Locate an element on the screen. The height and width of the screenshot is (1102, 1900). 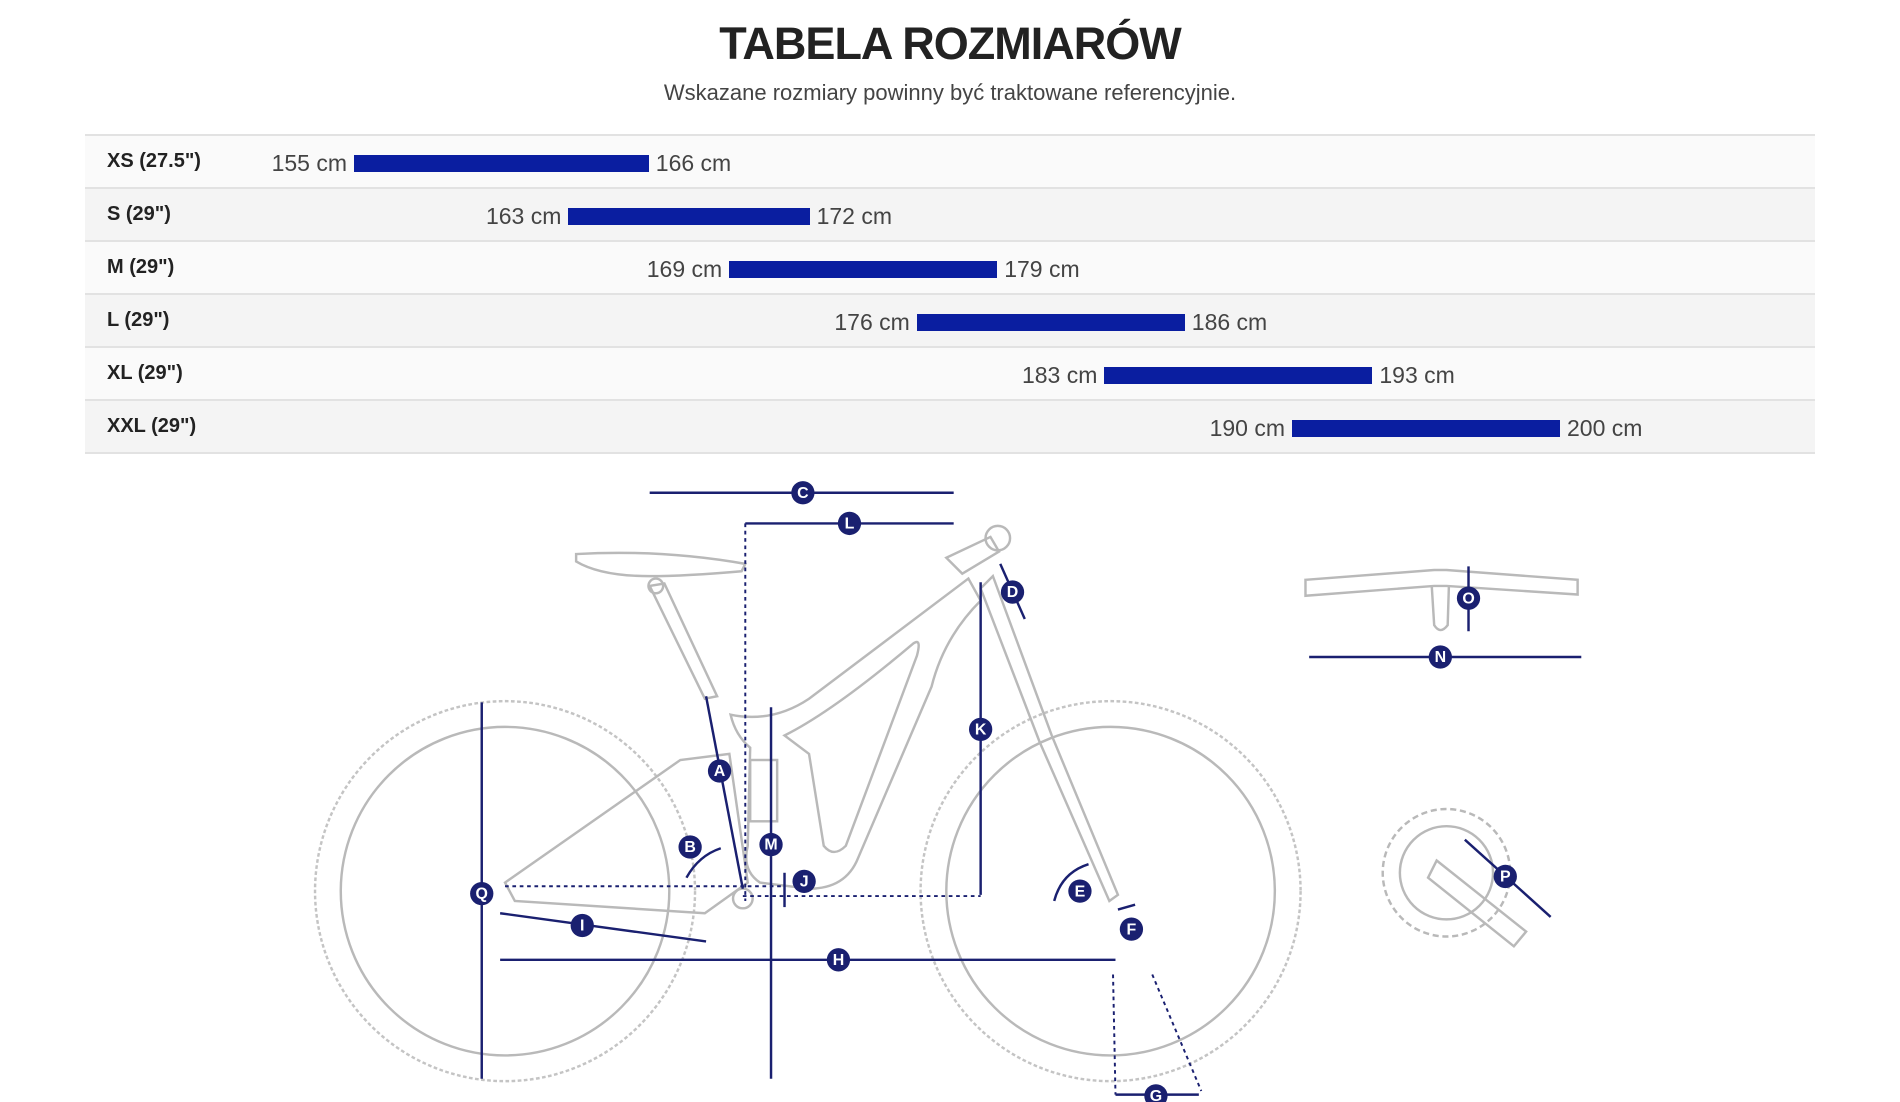
chainring-inner is located at coordinates (1446, 872).